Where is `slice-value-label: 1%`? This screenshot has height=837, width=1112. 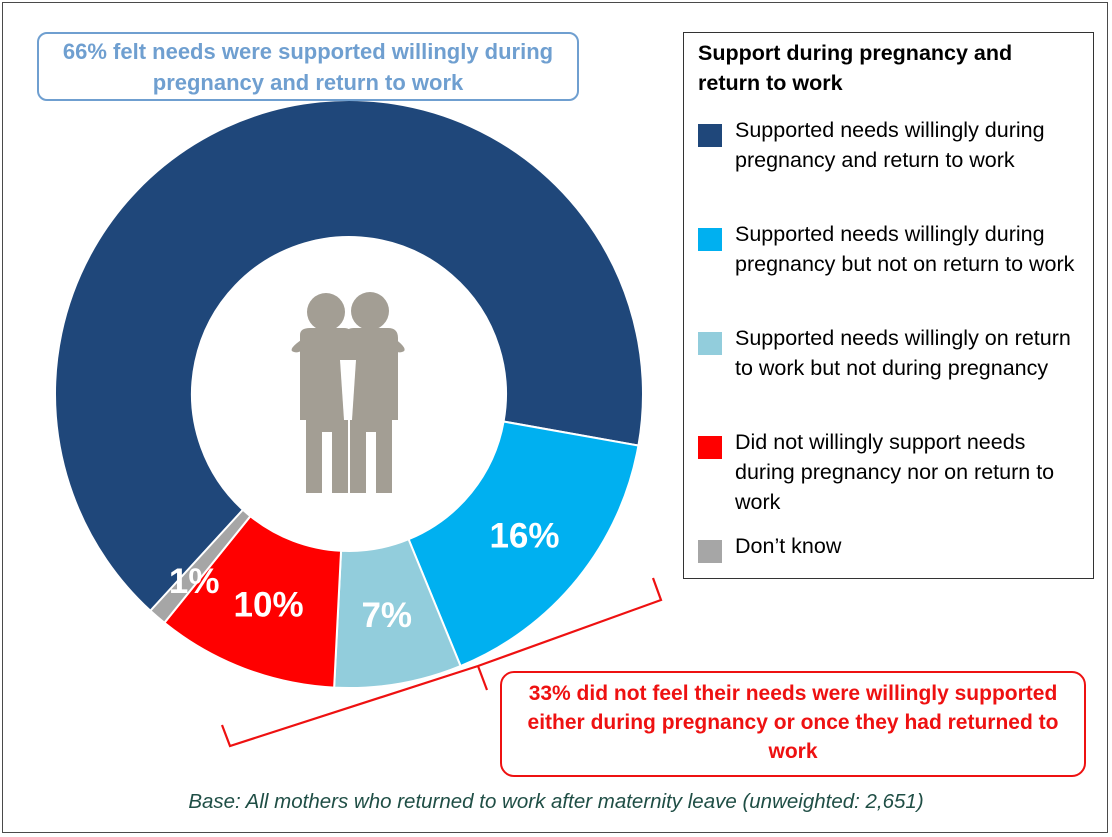 slice-value-label: 1% is located at coordinates (194, 581).